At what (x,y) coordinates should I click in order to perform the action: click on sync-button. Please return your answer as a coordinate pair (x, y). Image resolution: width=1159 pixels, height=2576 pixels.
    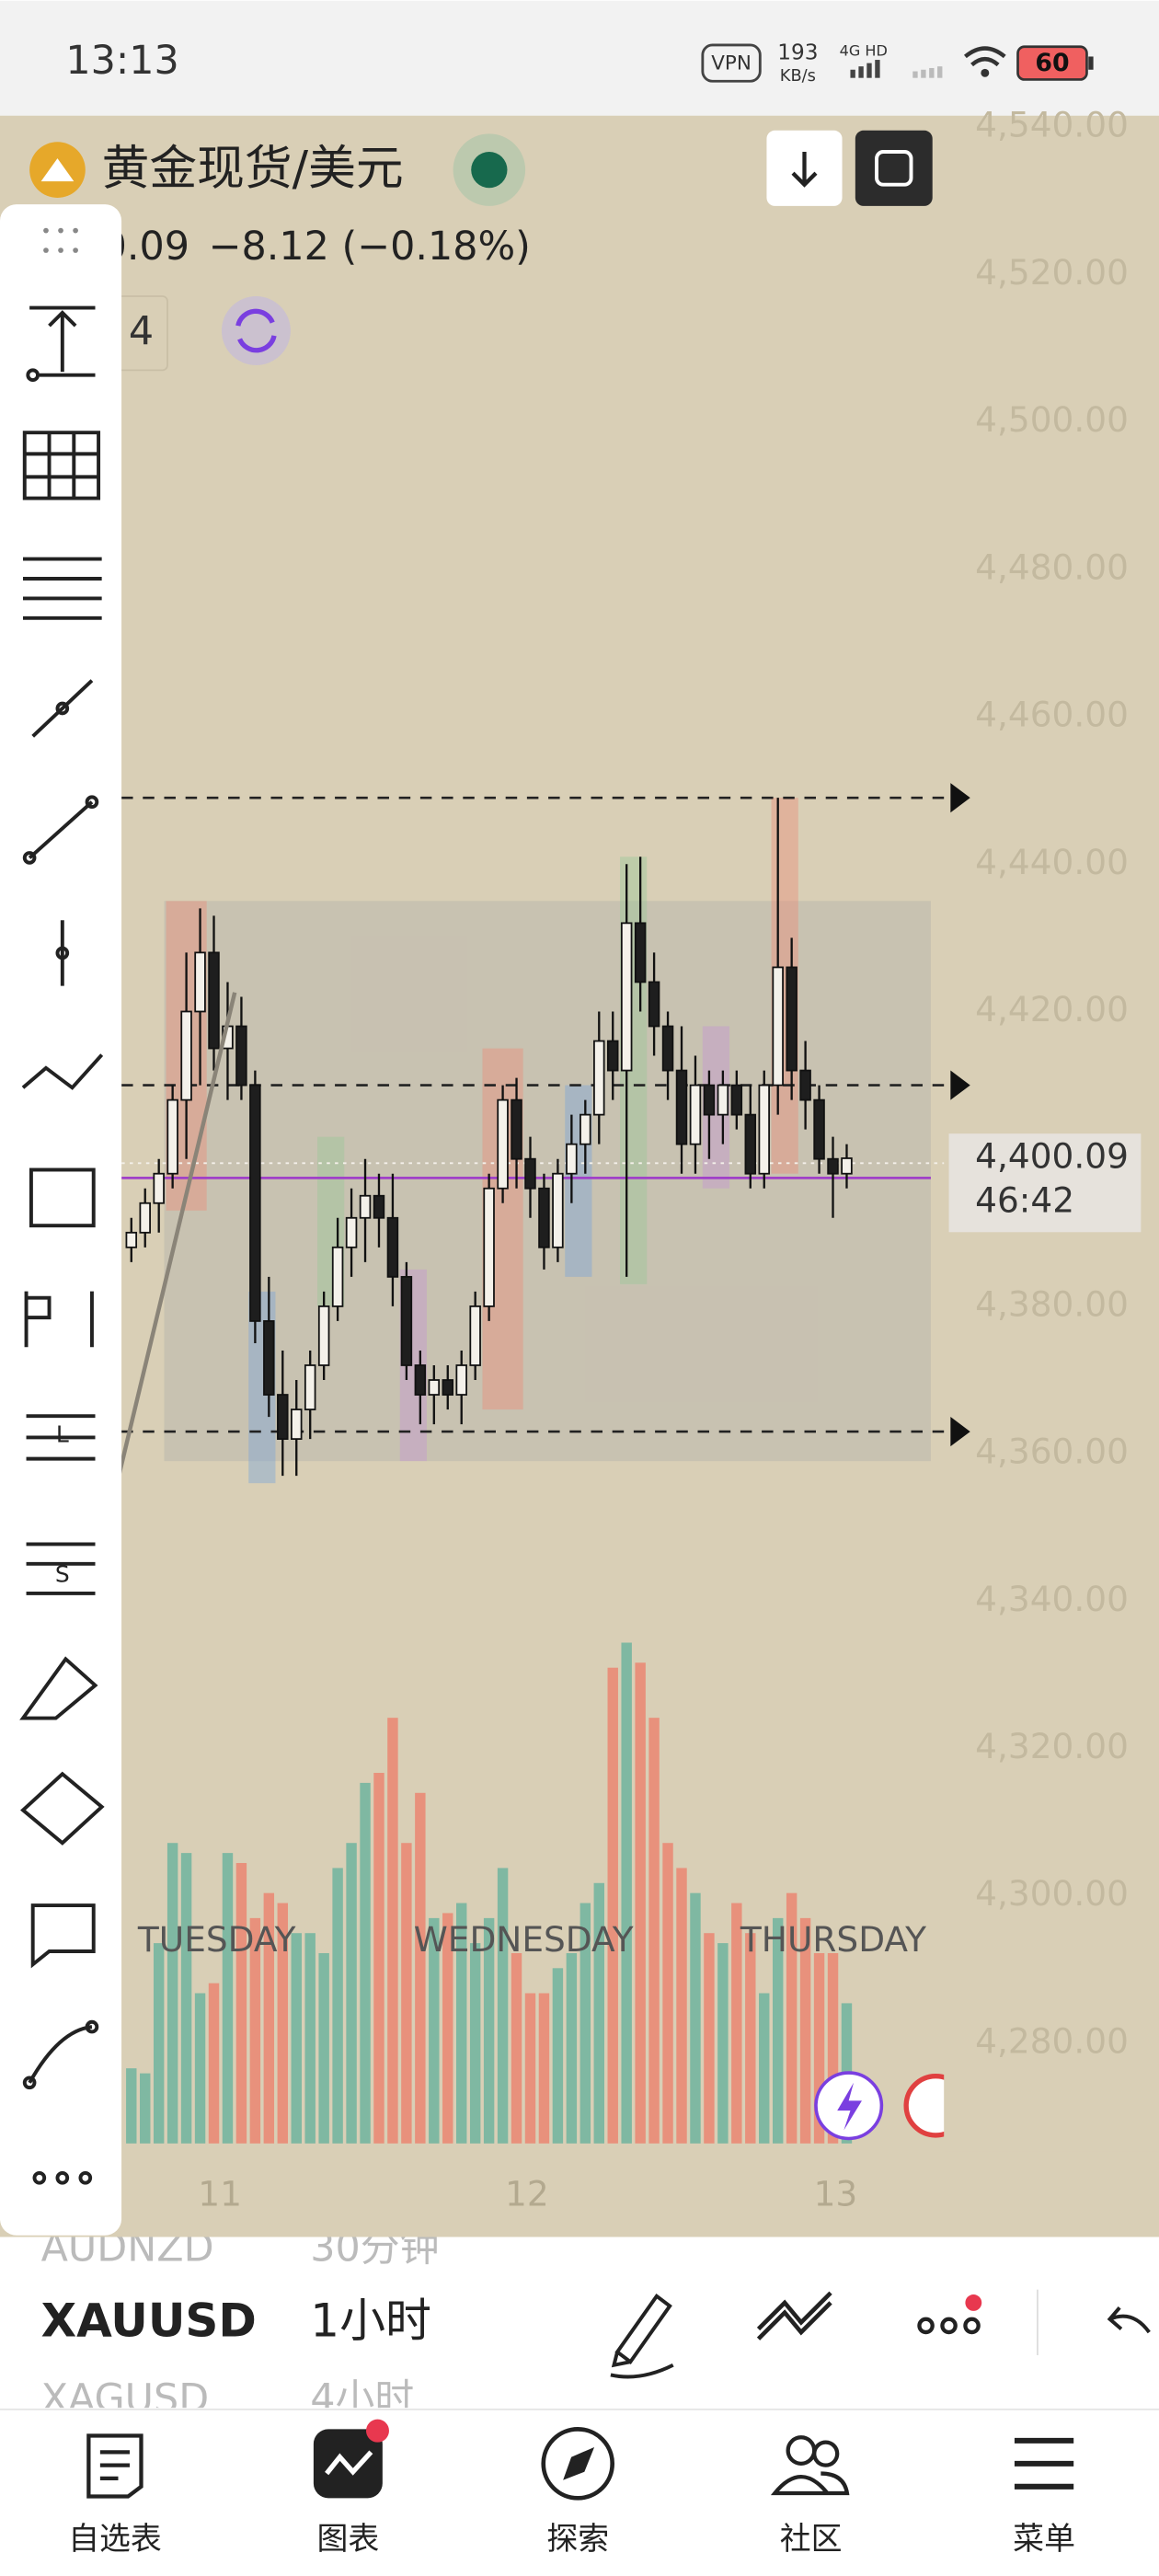
    Looking at the image, I should click on (256, 330).